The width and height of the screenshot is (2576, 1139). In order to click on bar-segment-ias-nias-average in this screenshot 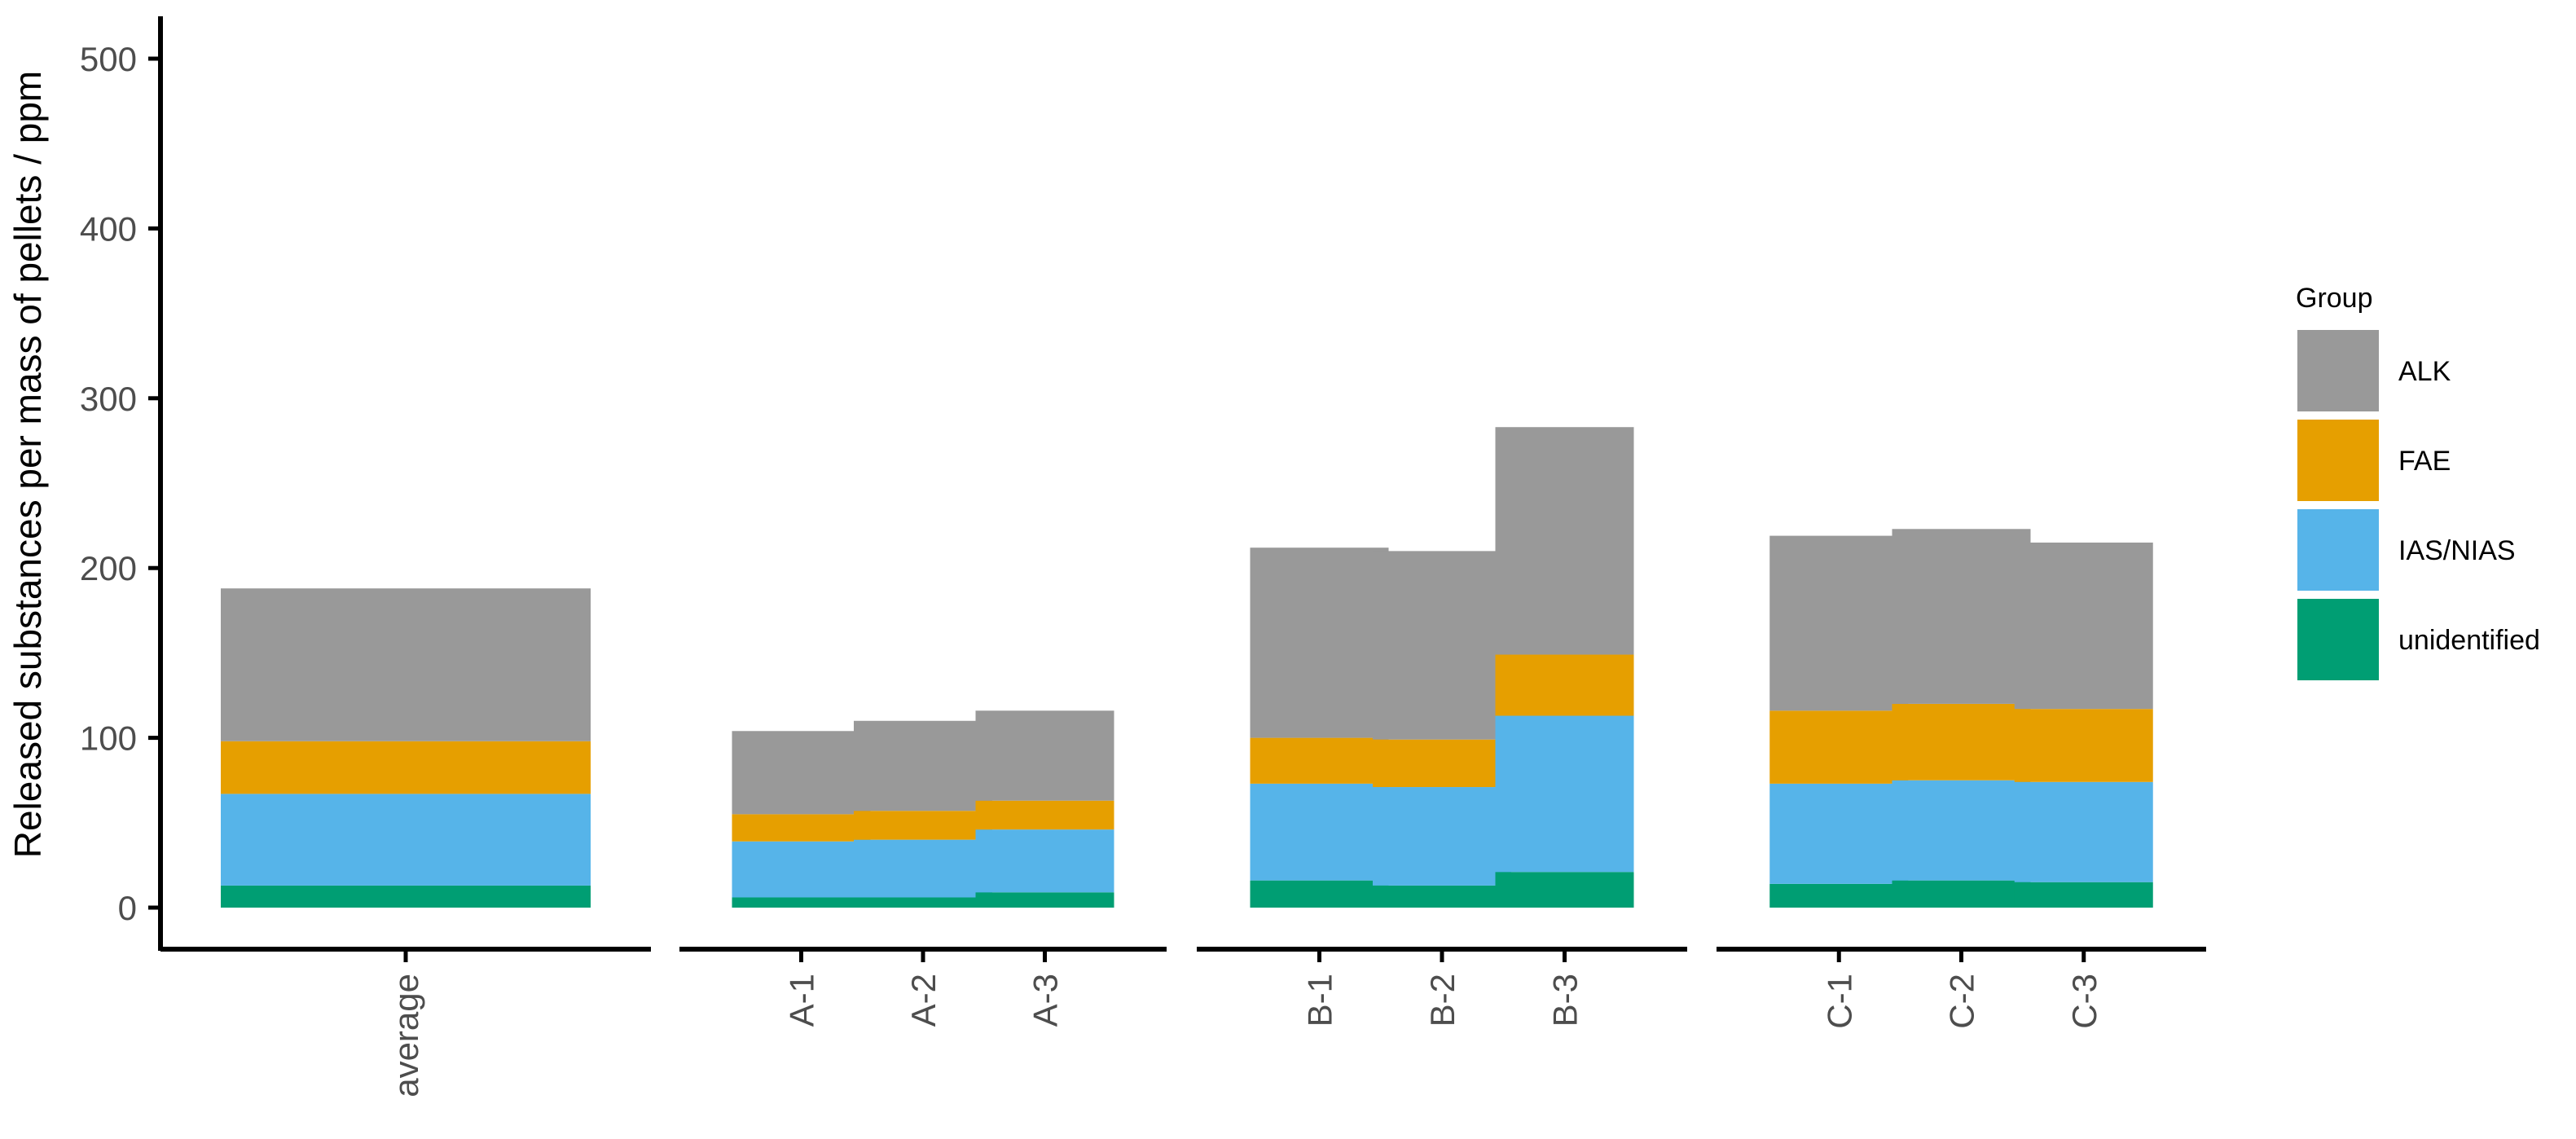, I will do `click(406, 840)`.